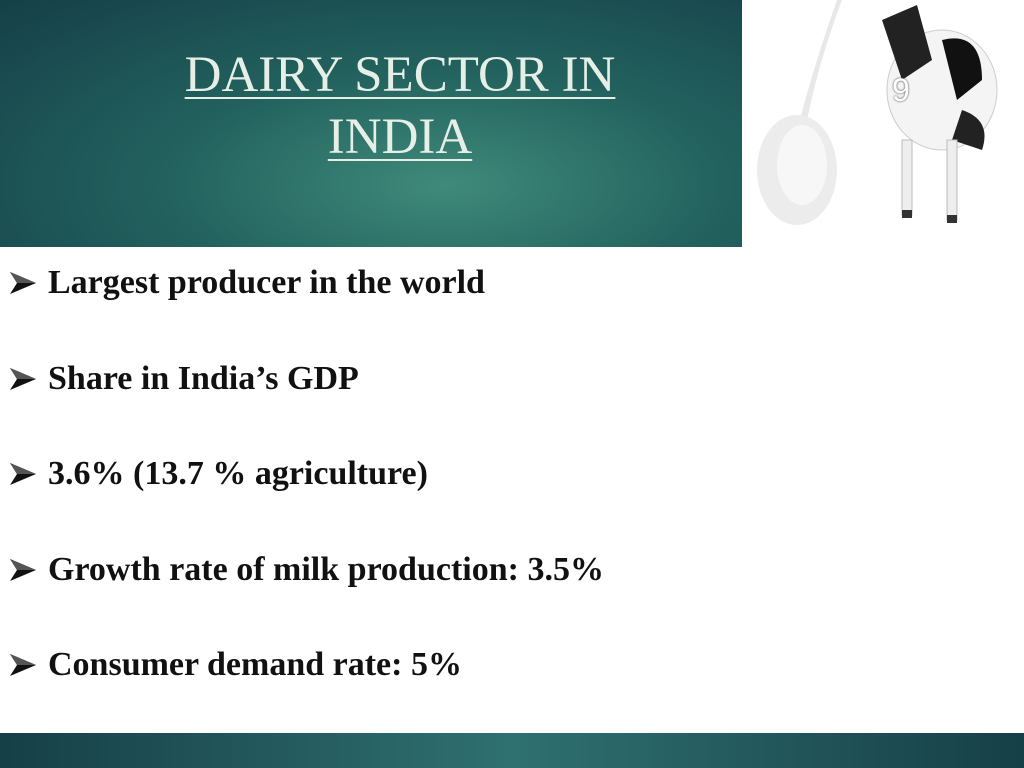 Image resolution: width=1024 pixels, height=768 pixels. What do you see at coordinates (326, 569) in the screenshot?
I see `bullet-text: Growth rate of milk production: 3.5%` at bounding box center [326, 569].